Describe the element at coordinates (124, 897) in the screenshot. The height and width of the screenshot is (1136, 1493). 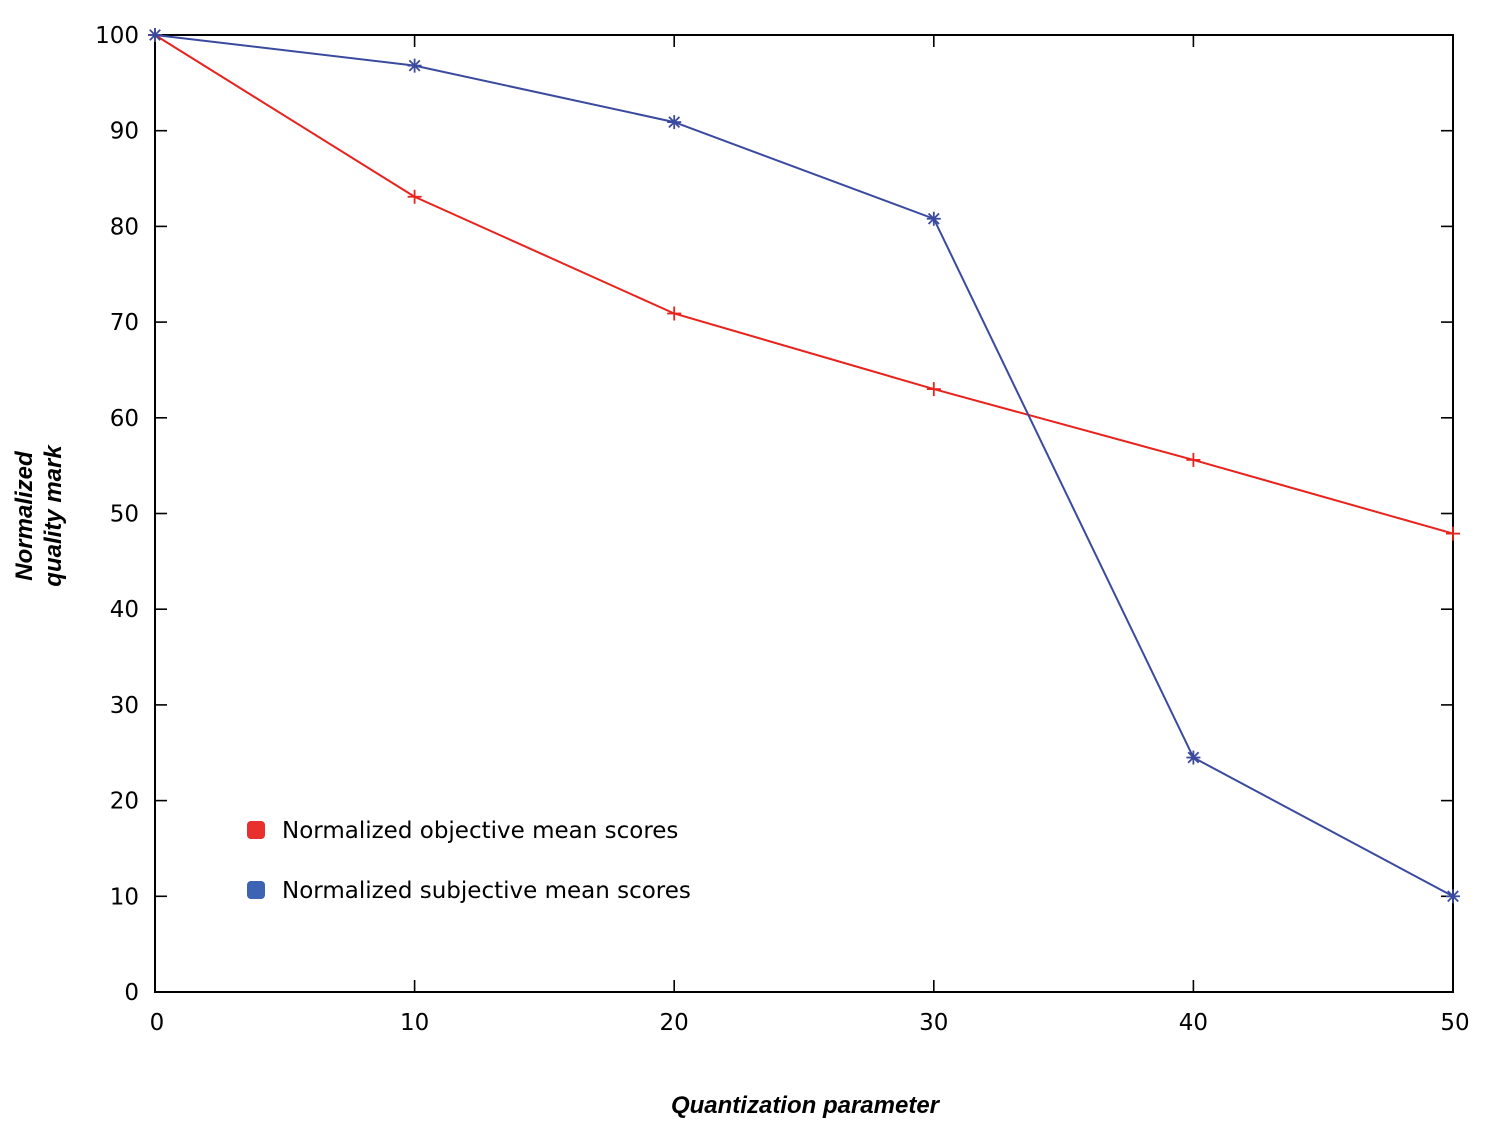
I see `y-tick-label: 10` at that location.